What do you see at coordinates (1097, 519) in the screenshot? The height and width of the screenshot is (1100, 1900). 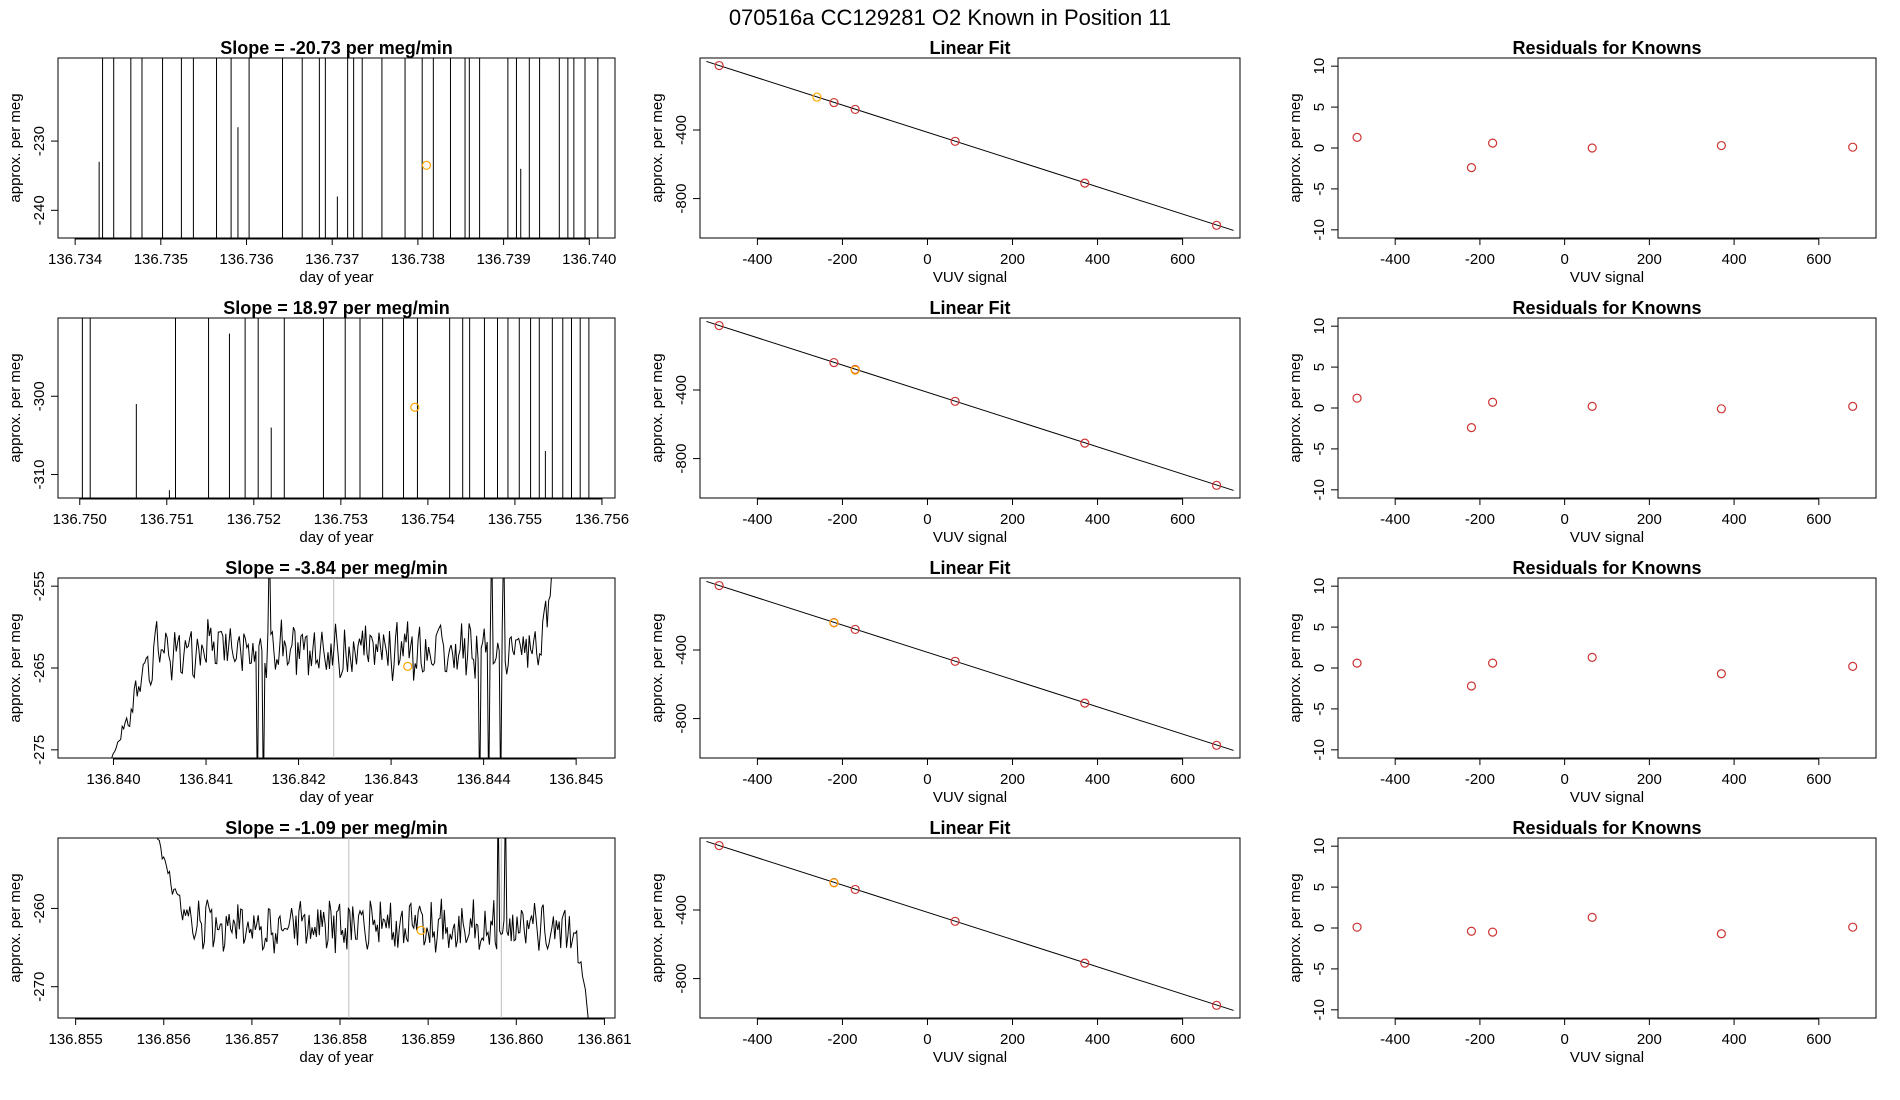 I see `x-tick-label: 400` at bounding box center [1097, 519].